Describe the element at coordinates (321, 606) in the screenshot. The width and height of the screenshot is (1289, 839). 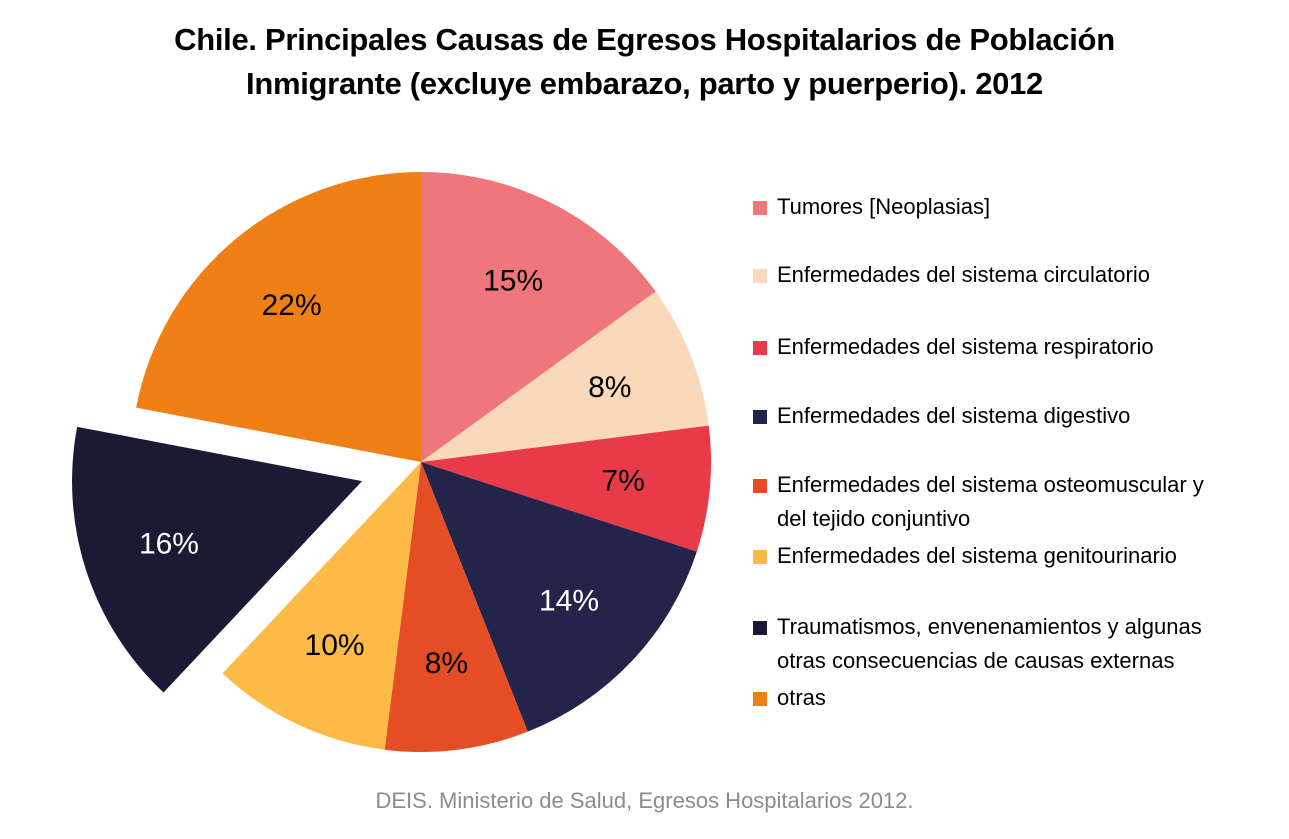
I see `pie-slice-enfermedades-del-sistema-genitourinario` at that location.